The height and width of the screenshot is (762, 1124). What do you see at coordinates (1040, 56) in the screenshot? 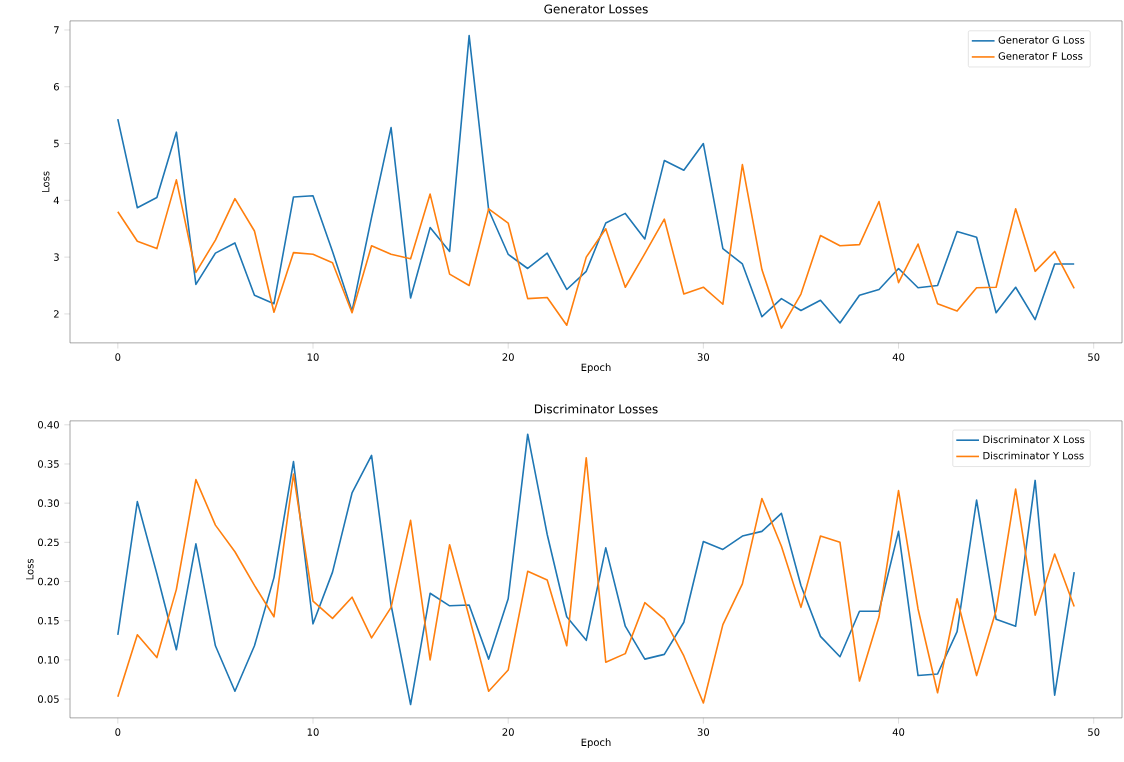
I see `legend-label: Generator F Loss` at bounding box center [1040, 56].